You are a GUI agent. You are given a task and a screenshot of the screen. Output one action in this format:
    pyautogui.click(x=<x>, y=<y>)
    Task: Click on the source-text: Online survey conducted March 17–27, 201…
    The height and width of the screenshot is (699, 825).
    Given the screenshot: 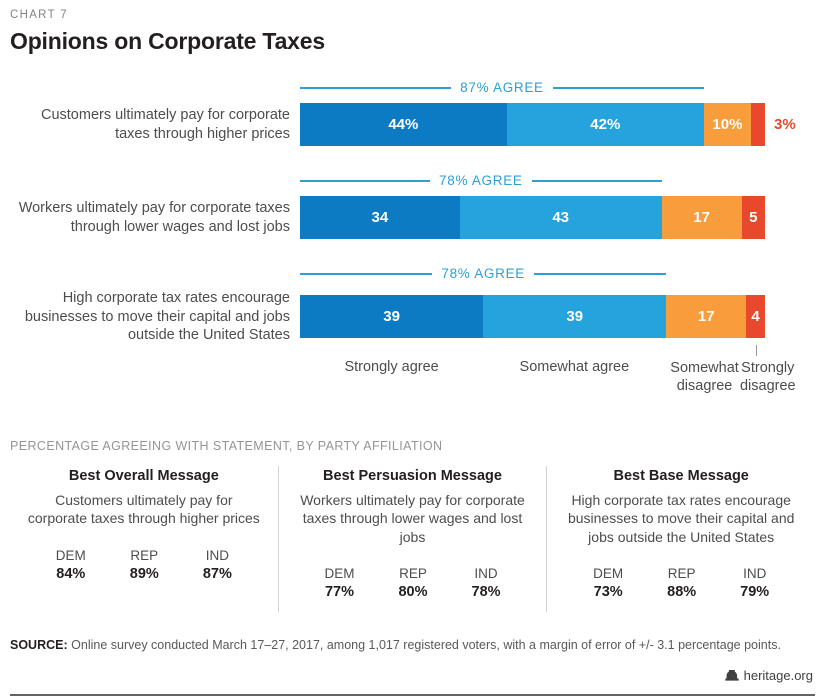 What is the action you would take?
    pyautogui.click(x=426, y=645)
    